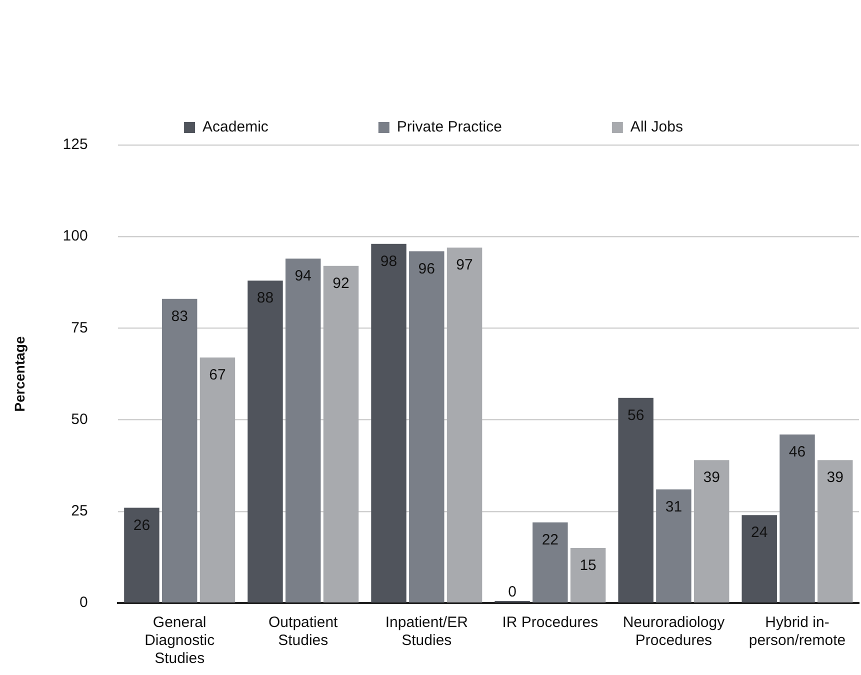  Describe the element at coordinates (426, 632) in the screenshot. I see `x-tick-label: Inpatient/ER Studies` at that location.